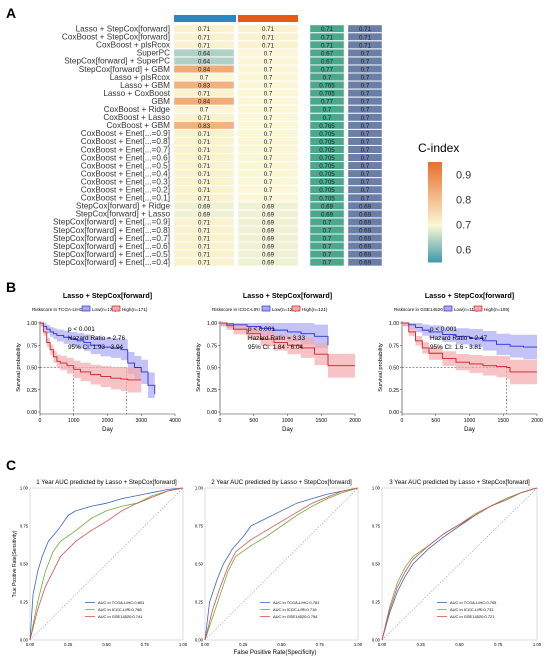 The image size is (550, 660). Describe the element at coordinates (438, 148) in the screenshot. I see `legend-title: C-index` at that location.